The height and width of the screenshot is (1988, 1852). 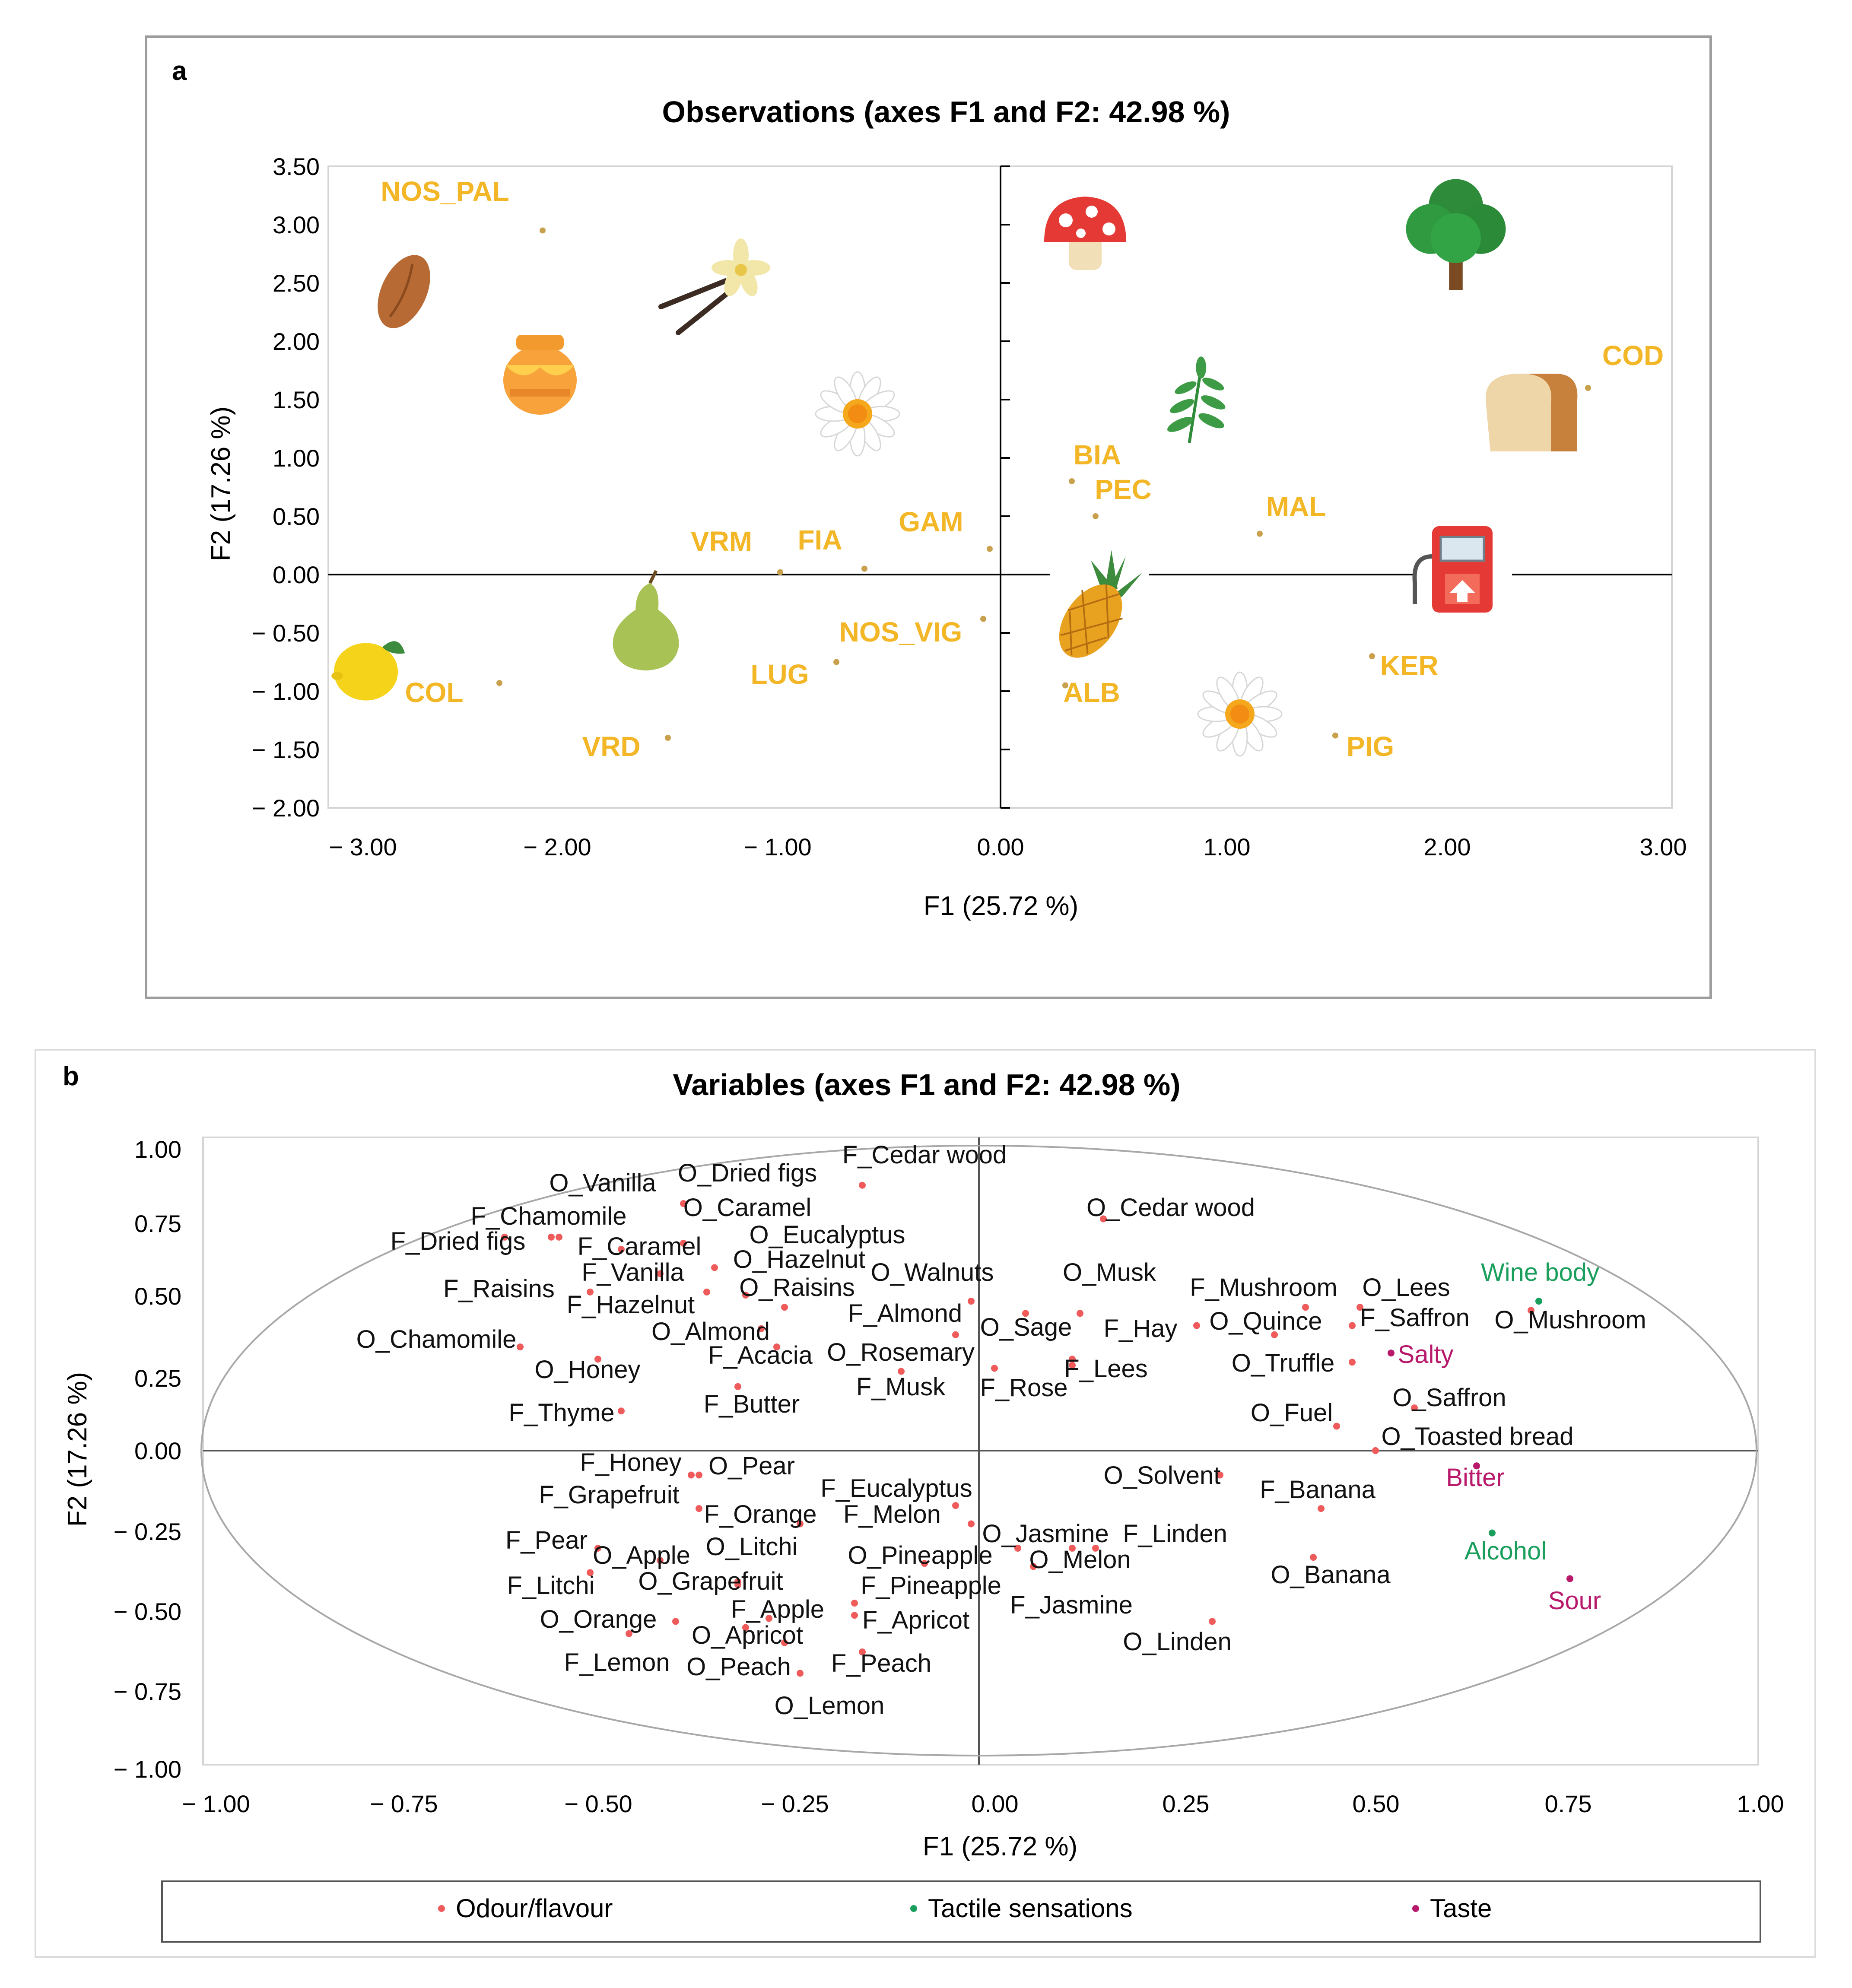 I want to click on variable-point-f-lees, so click(x=1072, y=1359).